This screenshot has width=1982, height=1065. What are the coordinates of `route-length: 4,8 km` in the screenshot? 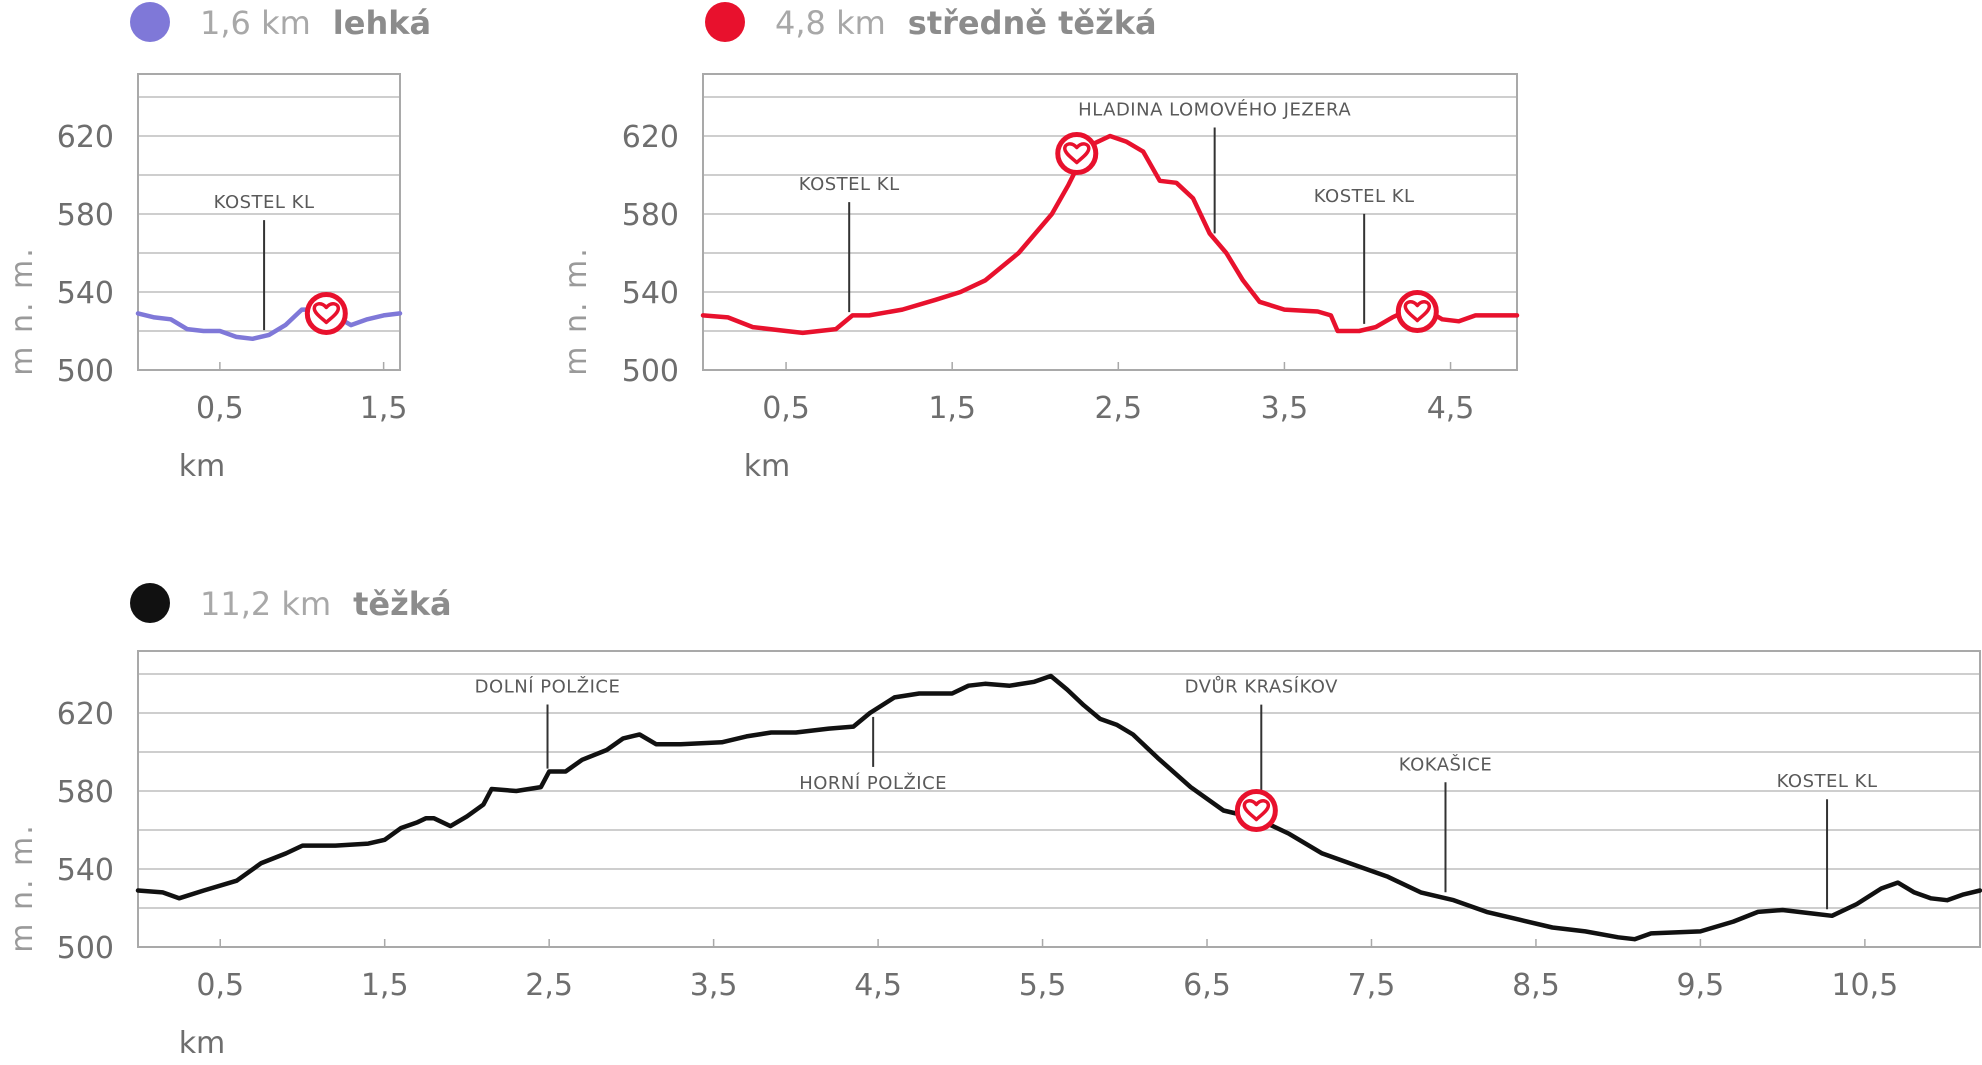 It's located at (830, 23).